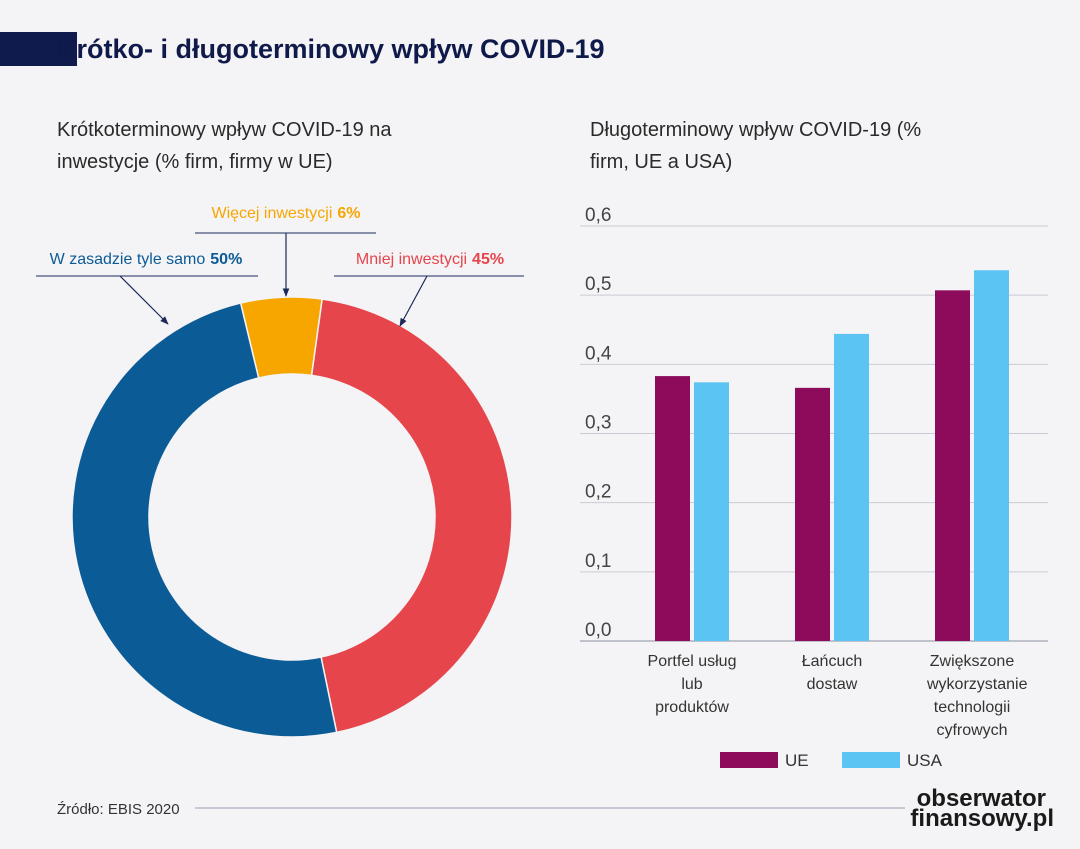 This screenshot has height=849, width=1080. I want to click on slice-value: 50%, so click(226, 259).